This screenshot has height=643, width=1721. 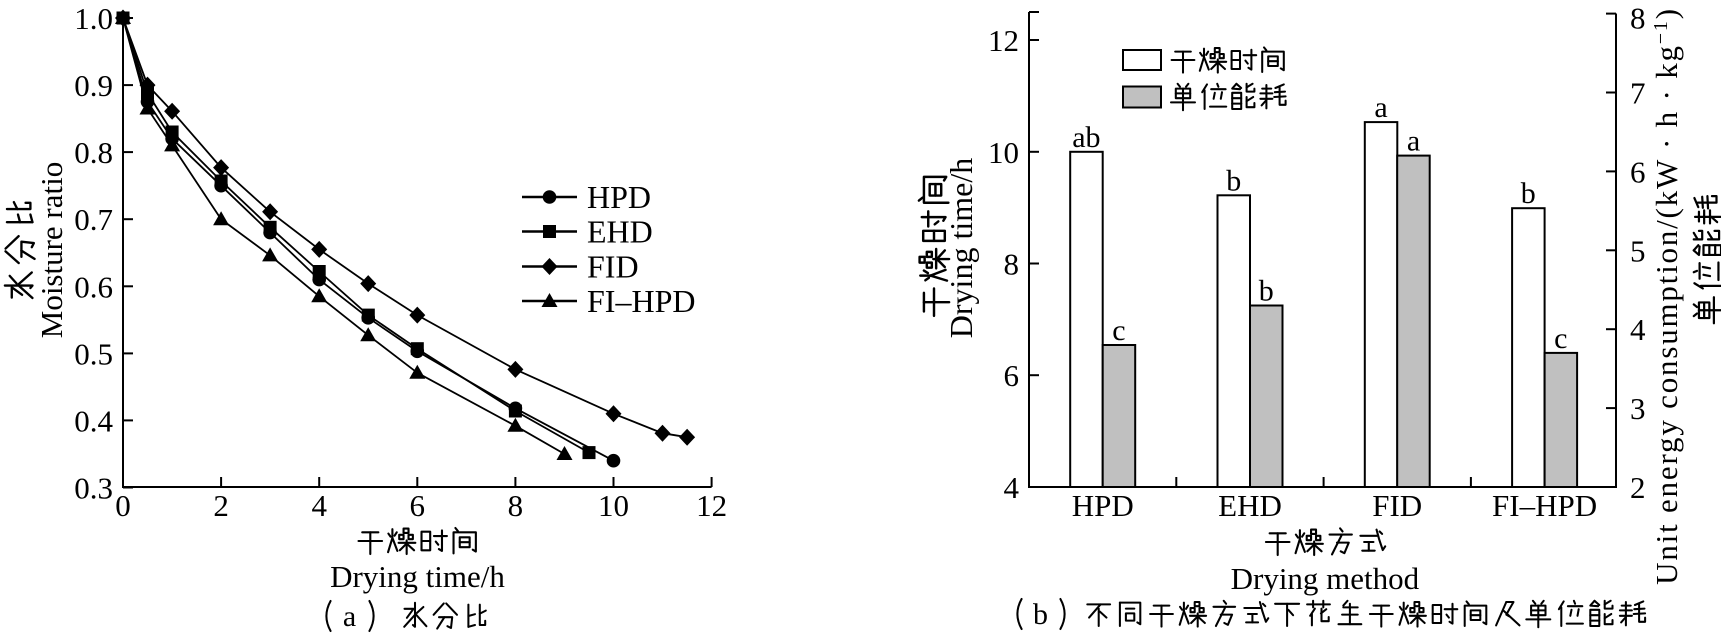 I want to click on svg-text: 0.5, so click(x=93, y=353).